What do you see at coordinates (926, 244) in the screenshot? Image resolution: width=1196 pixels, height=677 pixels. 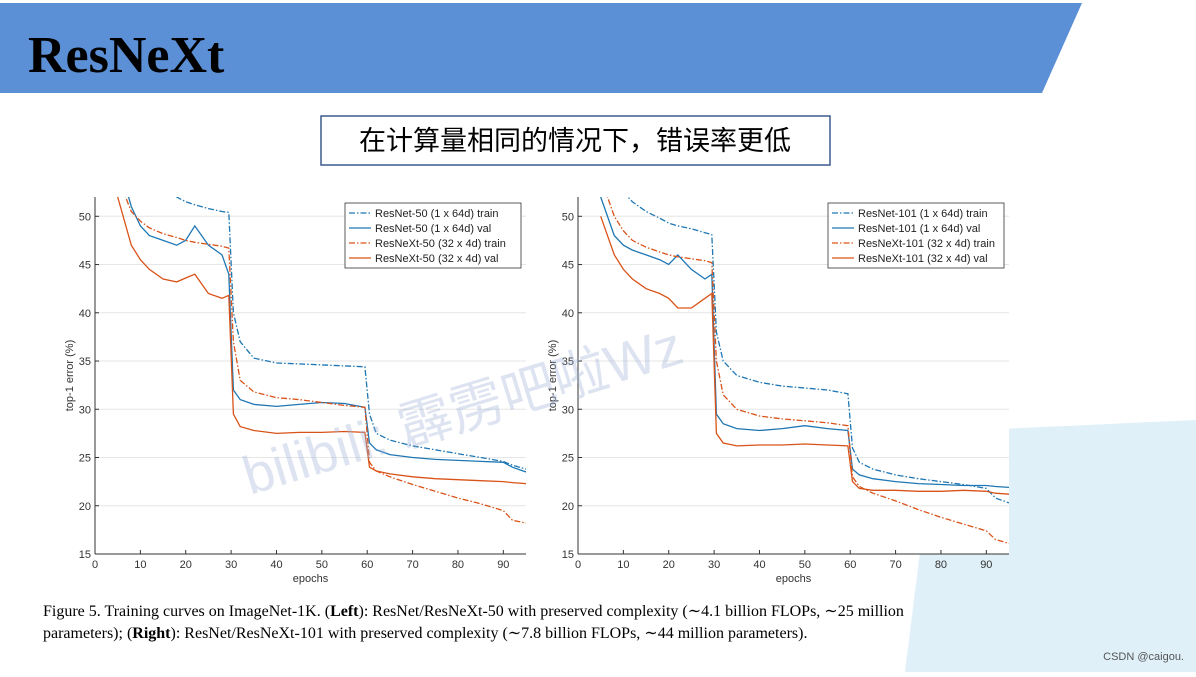 I see `legend-label: ResNeXt-101 (32 x 4d) train` at bounding box center [926, 244].